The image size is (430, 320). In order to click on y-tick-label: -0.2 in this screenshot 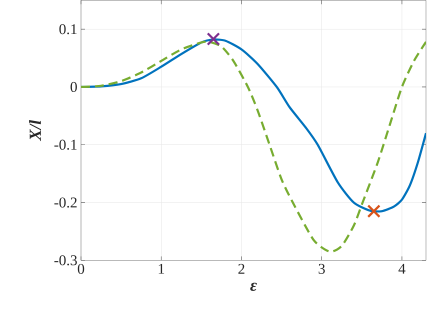, I will do `click(65, 202)`.